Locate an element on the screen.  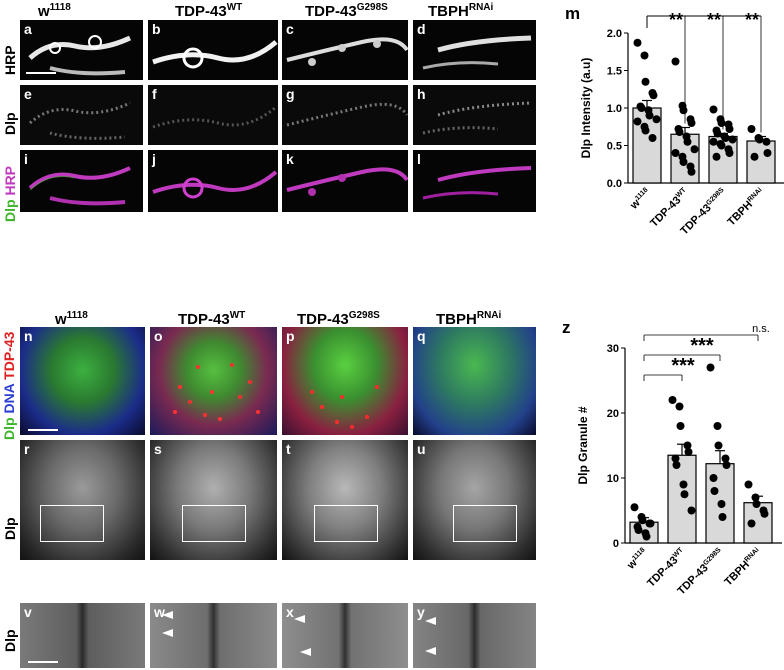
col-header-top-3: TBPHRNAi is located at coordinates (461, 11).